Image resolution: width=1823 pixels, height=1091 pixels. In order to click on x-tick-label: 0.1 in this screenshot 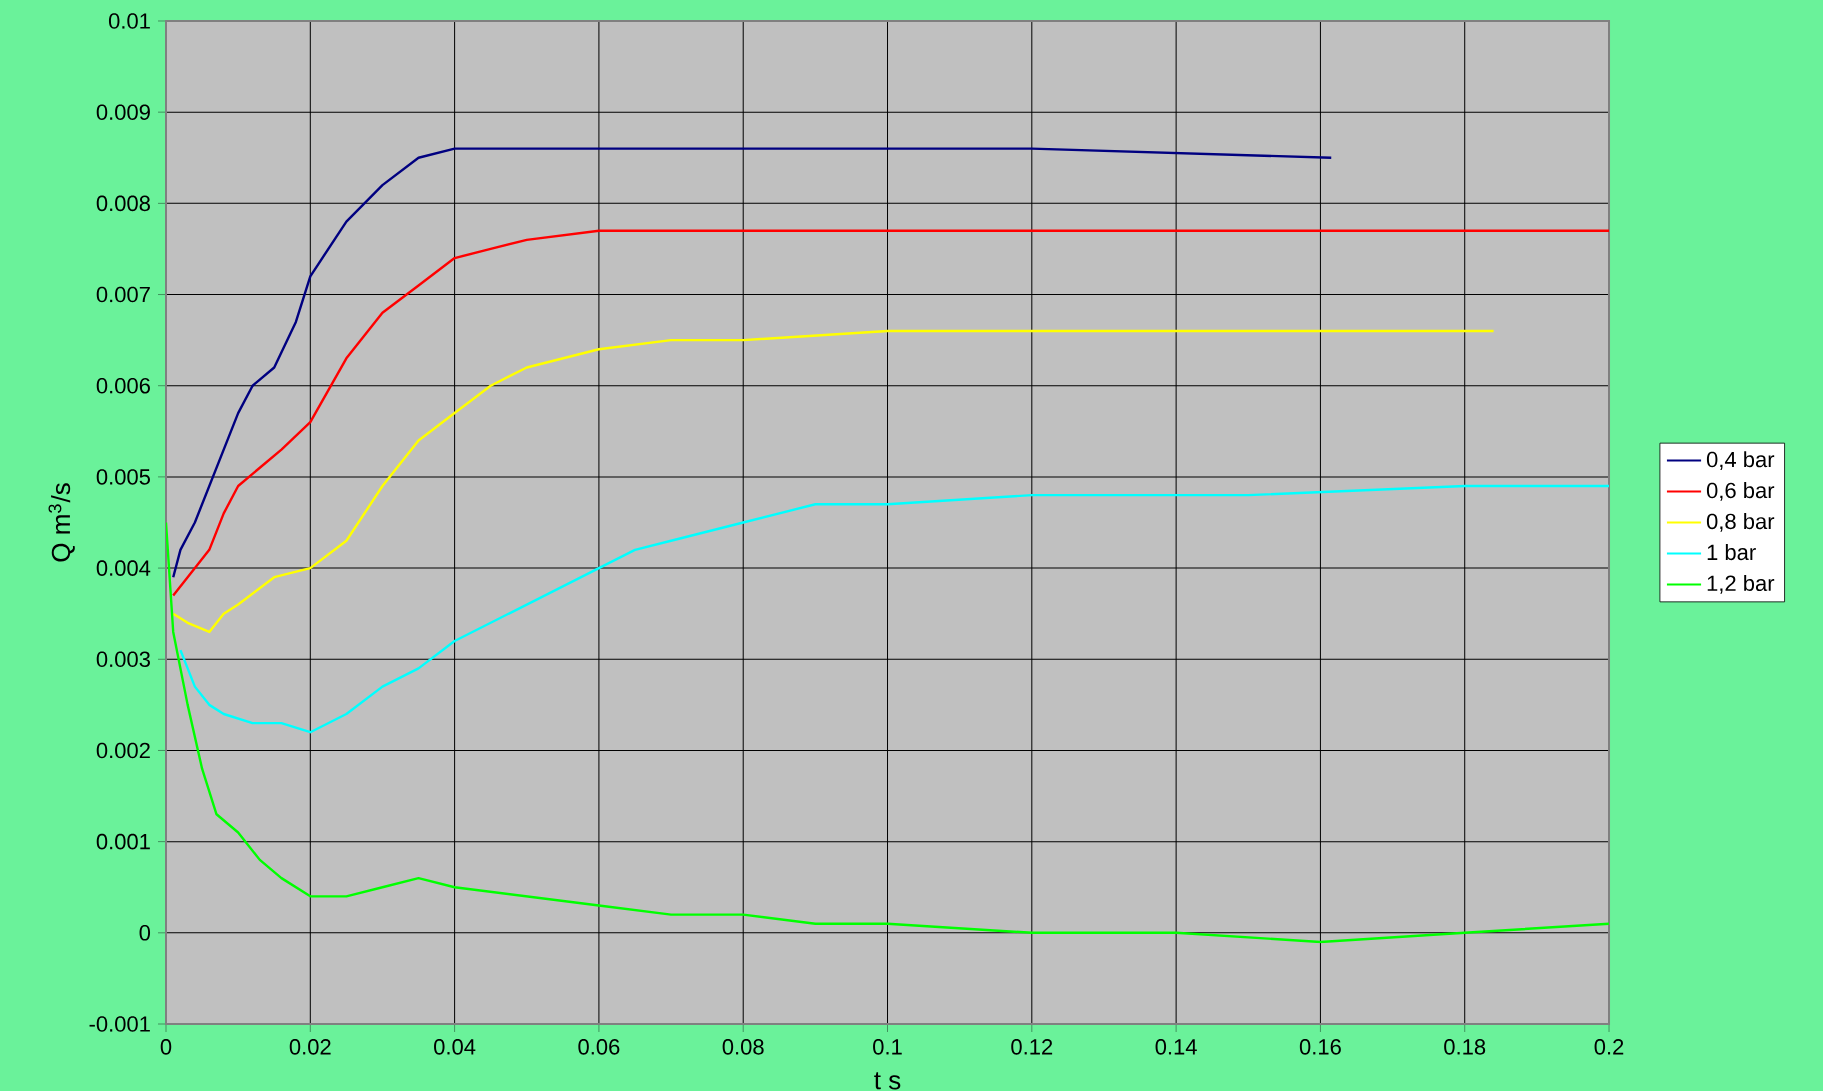, I will do `click(887, 1047)`.